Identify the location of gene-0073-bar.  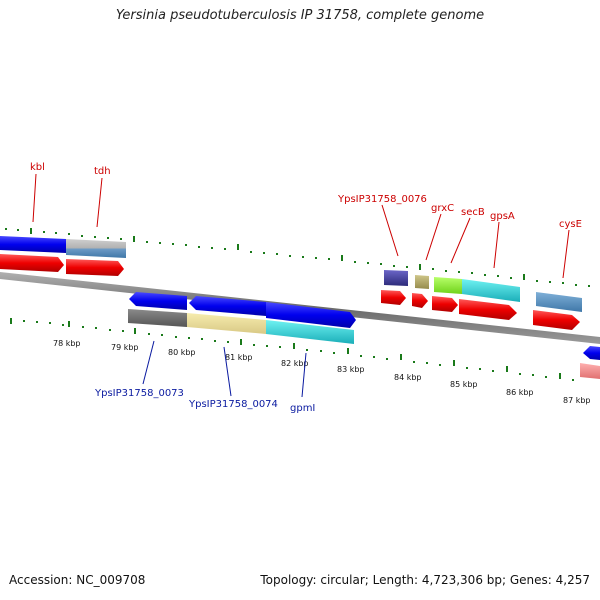
(157, 318).